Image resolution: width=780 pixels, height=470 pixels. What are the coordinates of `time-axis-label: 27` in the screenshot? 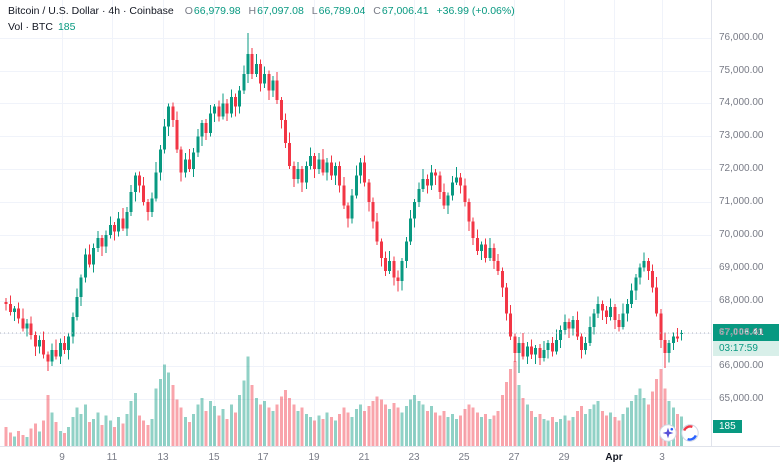 It's located at (514, 457).